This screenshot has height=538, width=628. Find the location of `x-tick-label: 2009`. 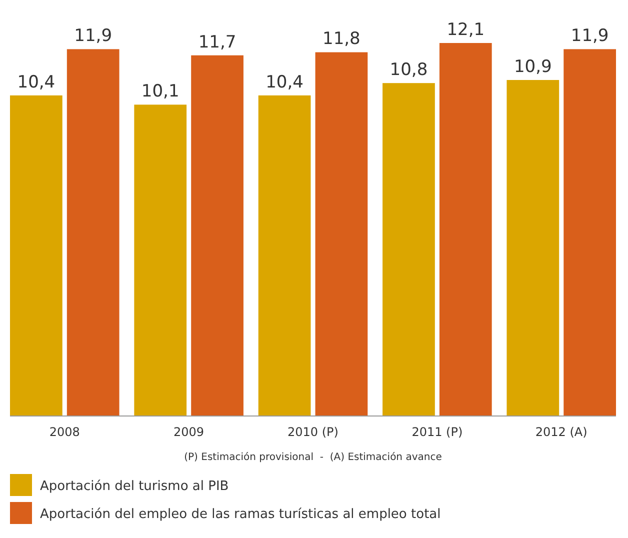

x-tick-label: 2009 is located at coordinates (189, 432).